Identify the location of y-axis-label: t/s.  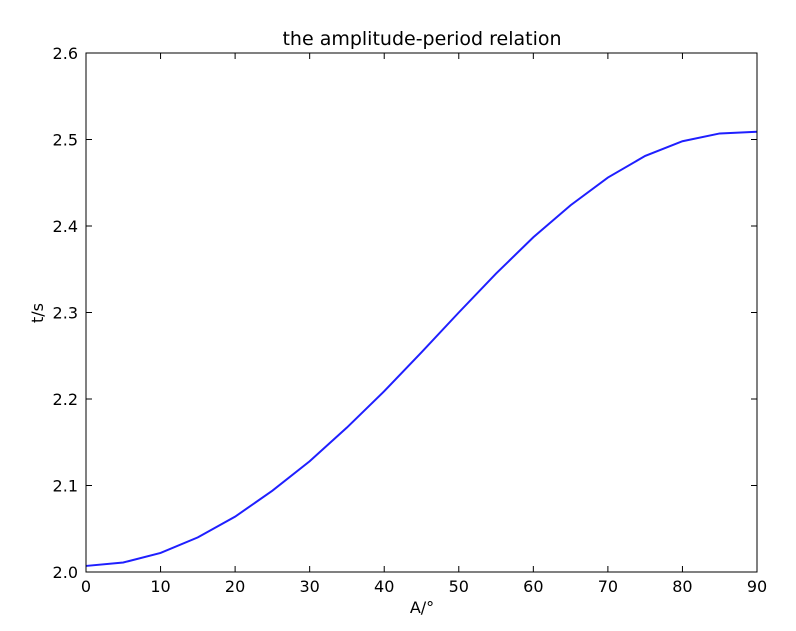
(37, 313).